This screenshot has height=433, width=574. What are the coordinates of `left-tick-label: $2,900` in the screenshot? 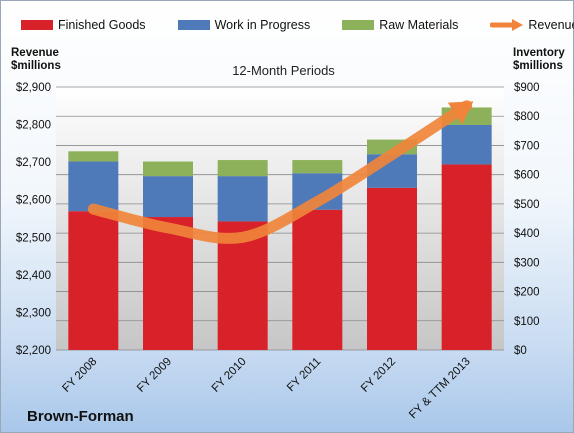 It's located at (33, 88).